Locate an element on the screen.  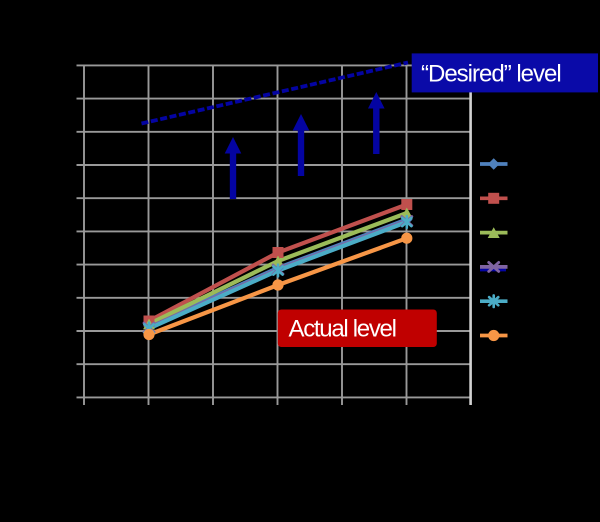
svg-text: Actual level is located at coordinates (342, 329).